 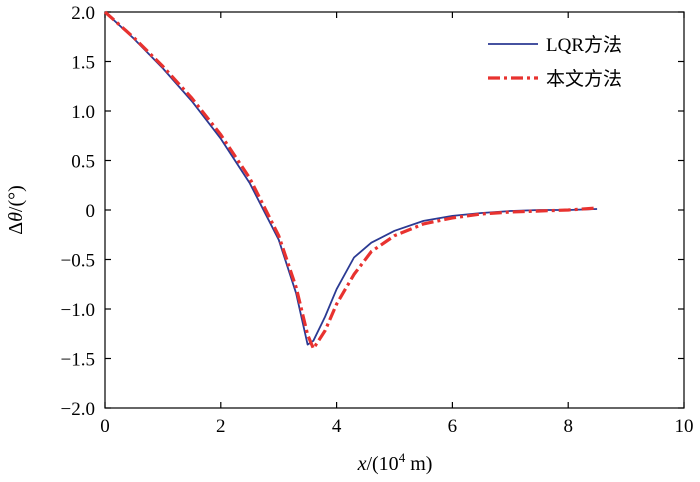 I want to click on legend-label-lqr: LQR方法, so click(x=584, y=45).